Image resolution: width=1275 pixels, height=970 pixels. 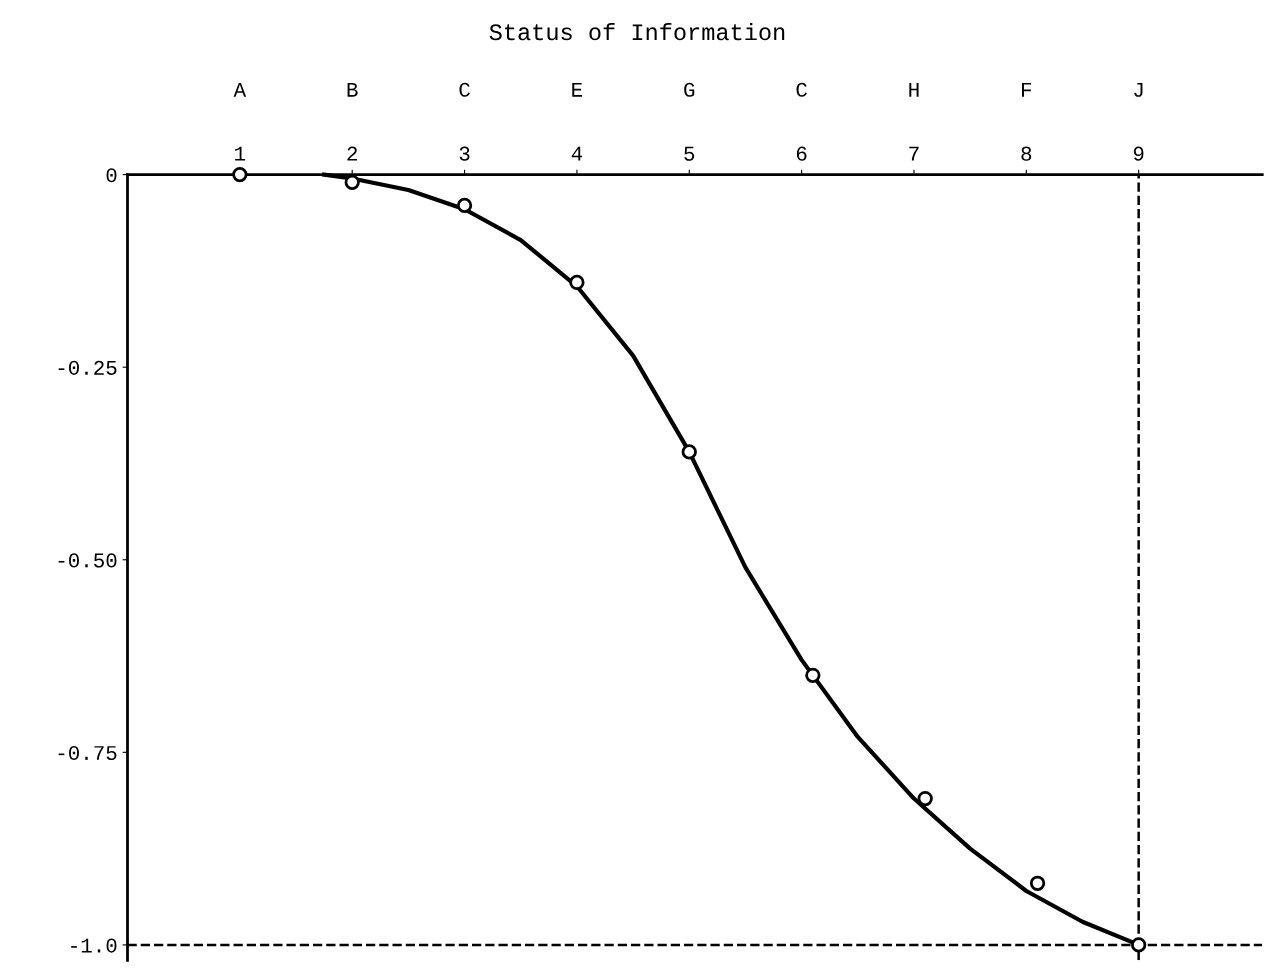 What do you see at coordinates (914, 89) in the screenshot?
I see `text: H` at bounding box center [914, 89].